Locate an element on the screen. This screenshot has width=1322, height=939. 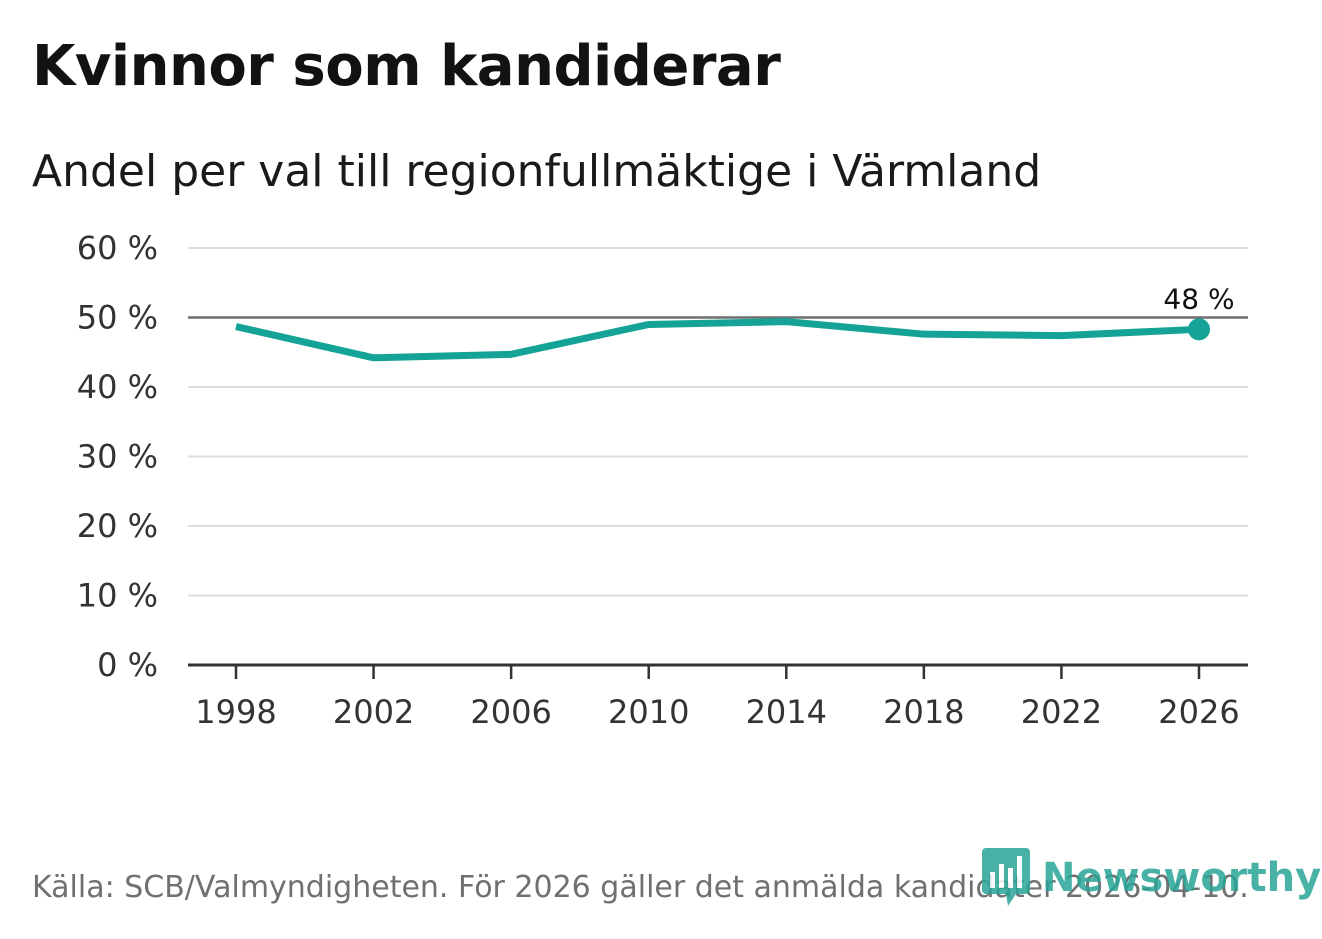
end-value-label: 48 % is located at coordinates (1198, 298).